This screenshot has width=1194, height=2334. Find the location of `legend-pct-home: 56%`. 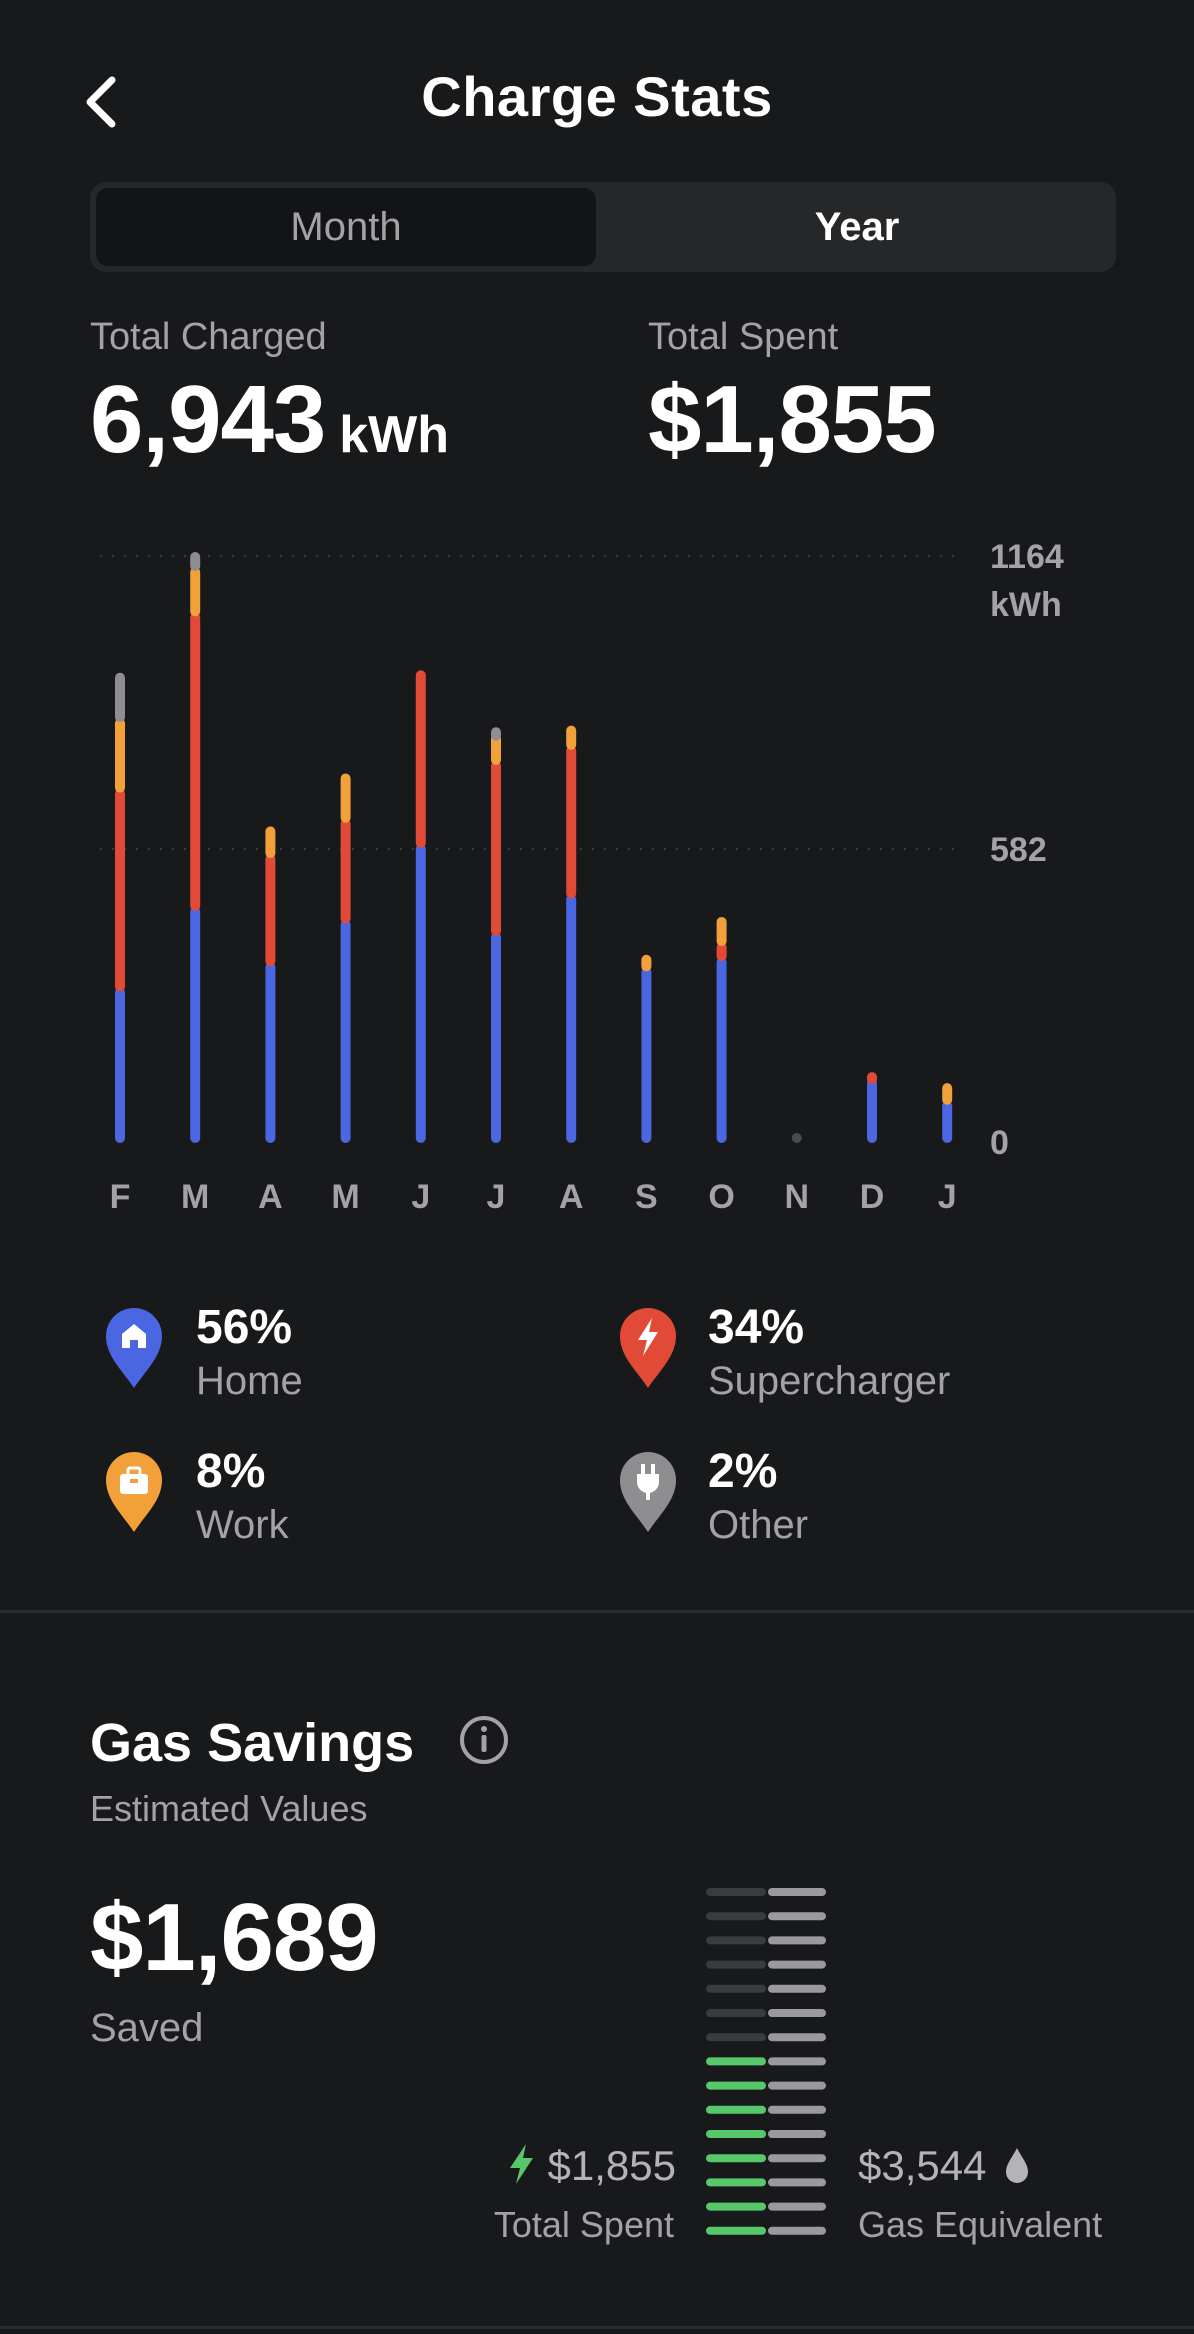

legend-pct-home: 56% is located at coordinates (244, 1327).